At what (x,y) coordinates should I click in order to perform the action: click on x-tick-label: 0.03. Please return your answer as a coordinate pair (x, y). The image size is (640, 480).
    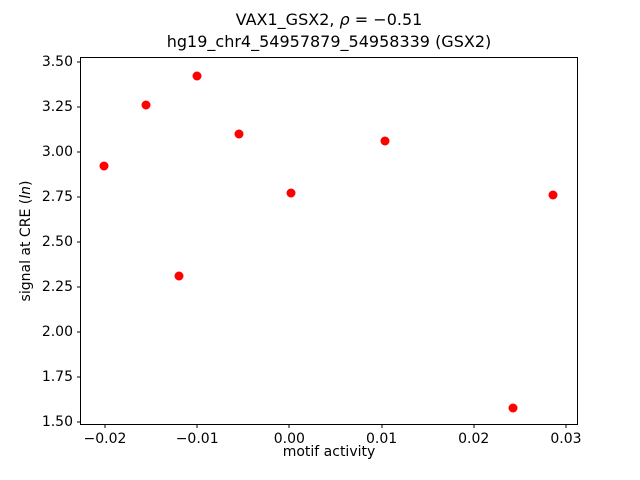
    Looking at the image, I should click on (566, 439).